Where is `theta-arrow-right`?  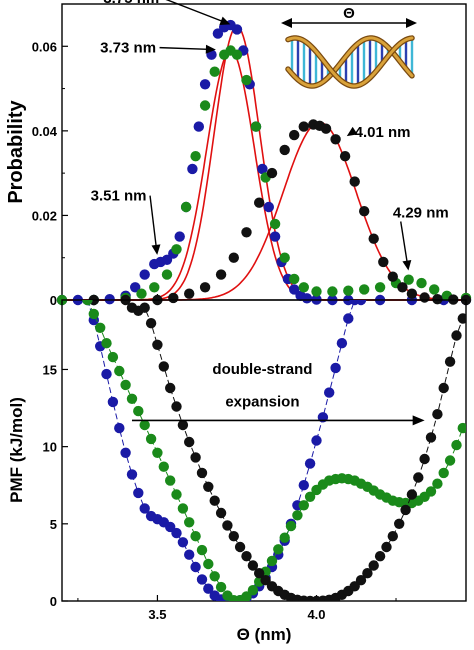 theta-arrow-right is located at coordinates (411, 23).